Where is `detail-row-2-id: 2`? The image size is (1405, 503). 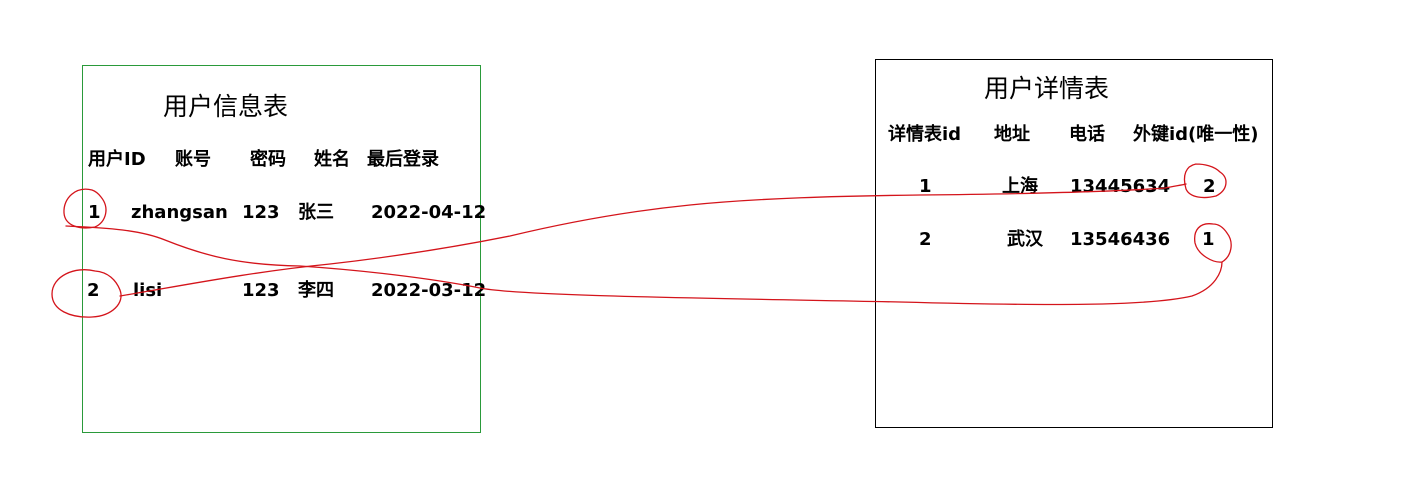 detail-row-2-id: 2 is located at coordinates (925, 239).